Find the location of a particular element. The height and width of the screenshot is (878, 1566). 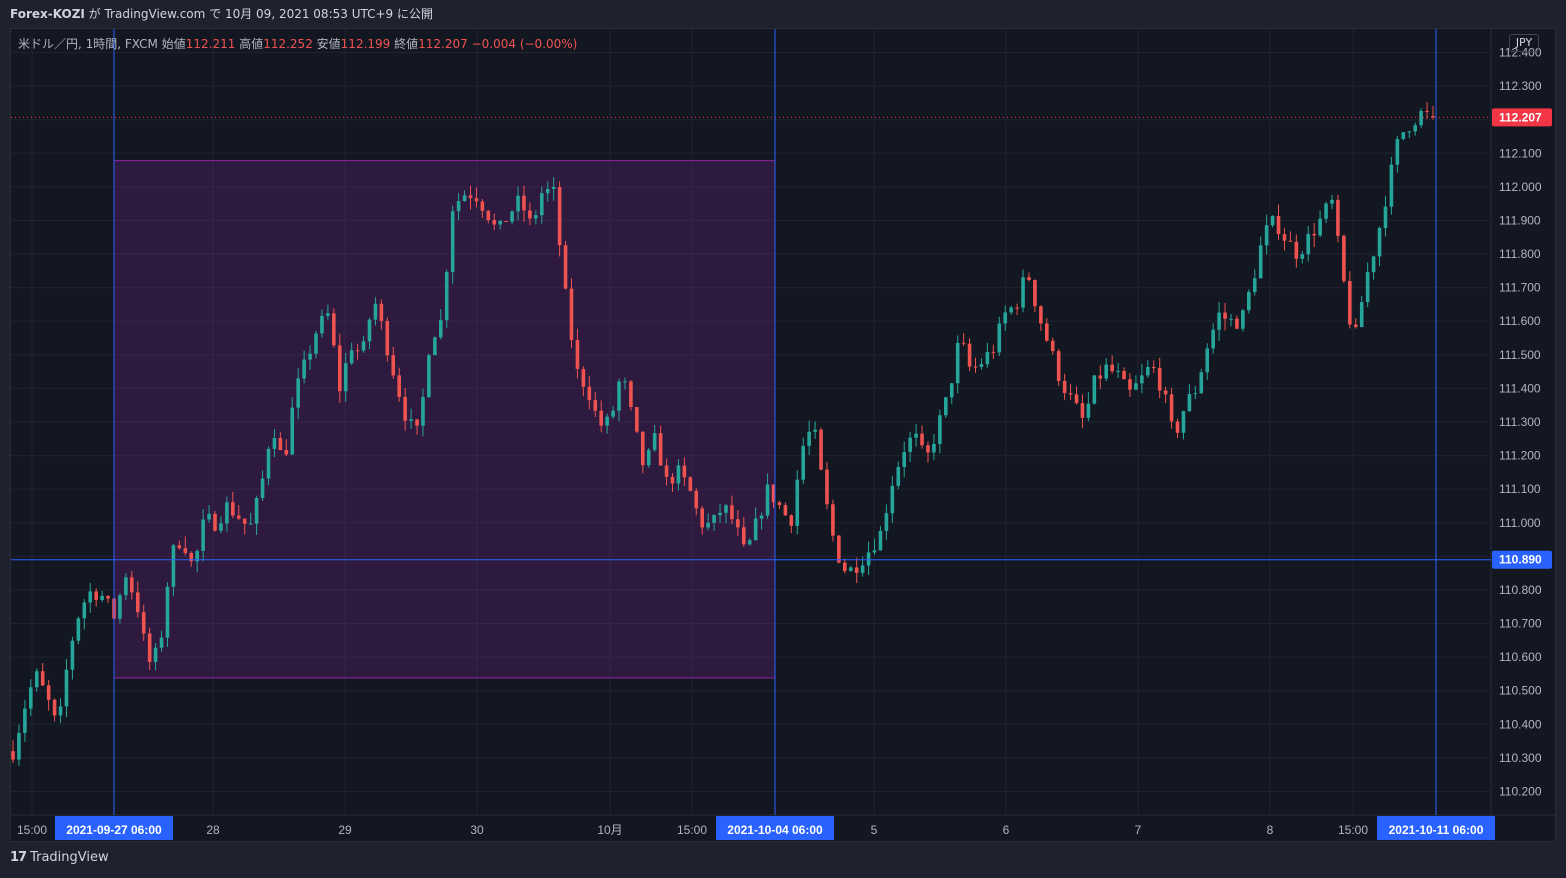

x-tick-label: 8 is located at coordinates (1270, 830).